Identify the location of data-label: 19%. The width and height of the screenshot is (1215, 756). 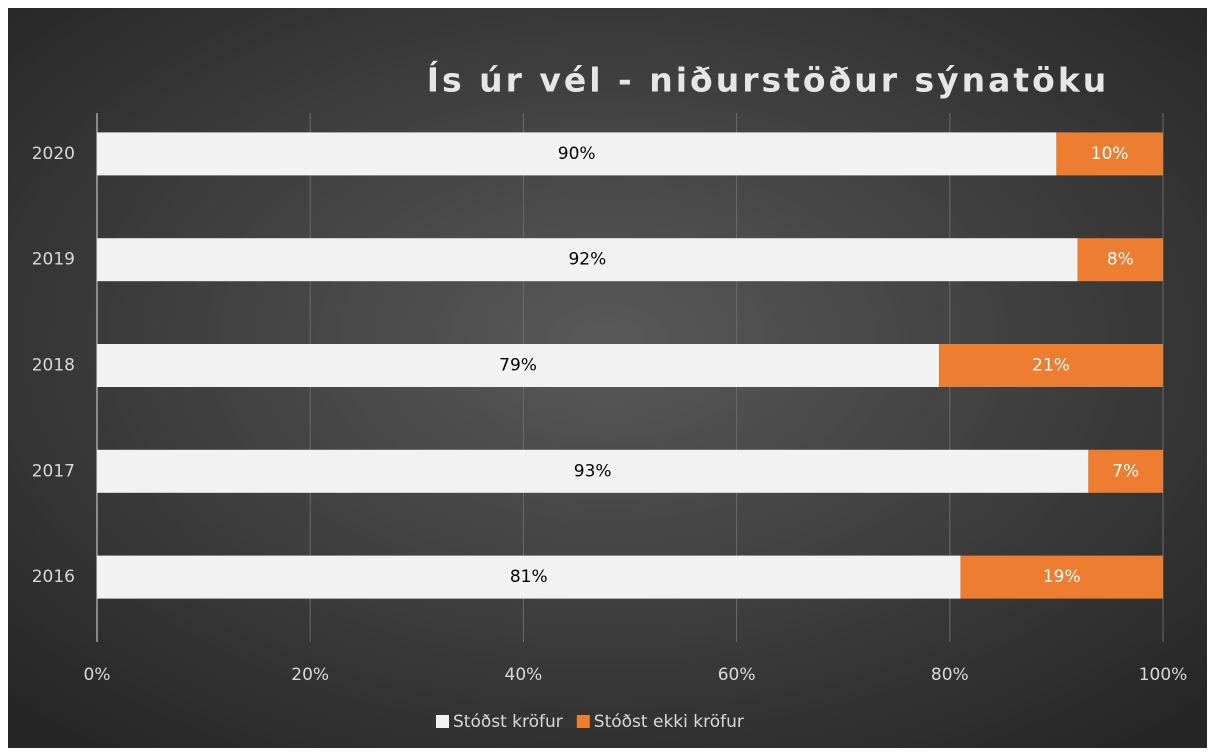
(1062, 577).